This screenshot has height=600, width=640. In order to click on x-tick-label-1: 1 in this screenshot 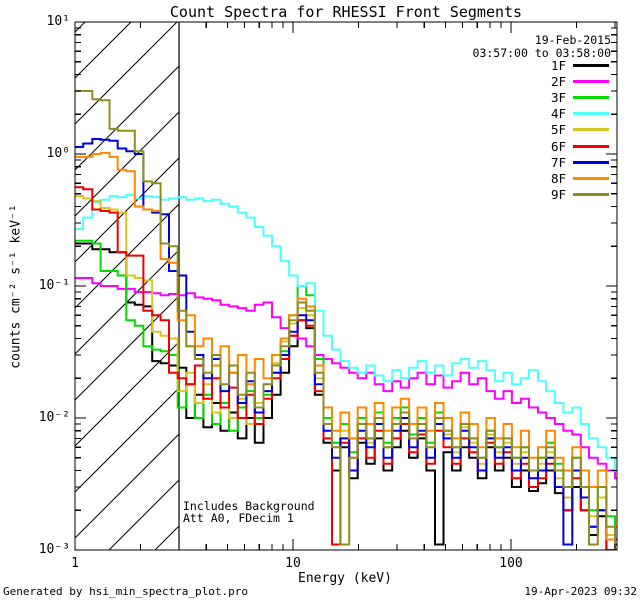, I will do `click(75, 563)`.